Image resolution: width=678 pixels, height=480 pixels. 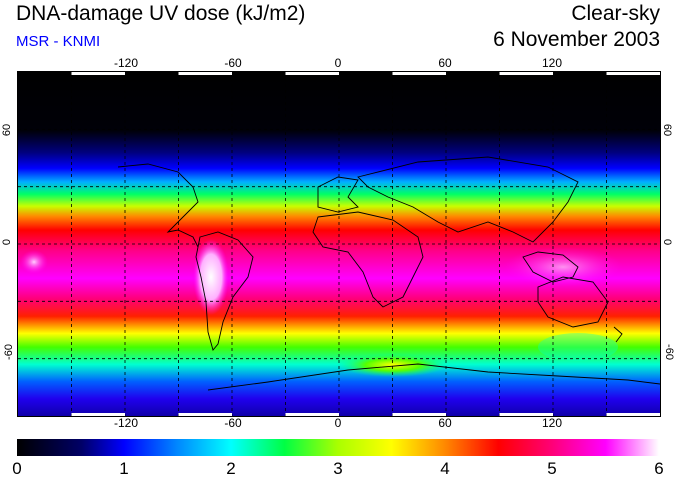 What do you see at coordinates (550, 267) in the screenshot?
I see `indonesia-coast` at bounding box center [550, 267].